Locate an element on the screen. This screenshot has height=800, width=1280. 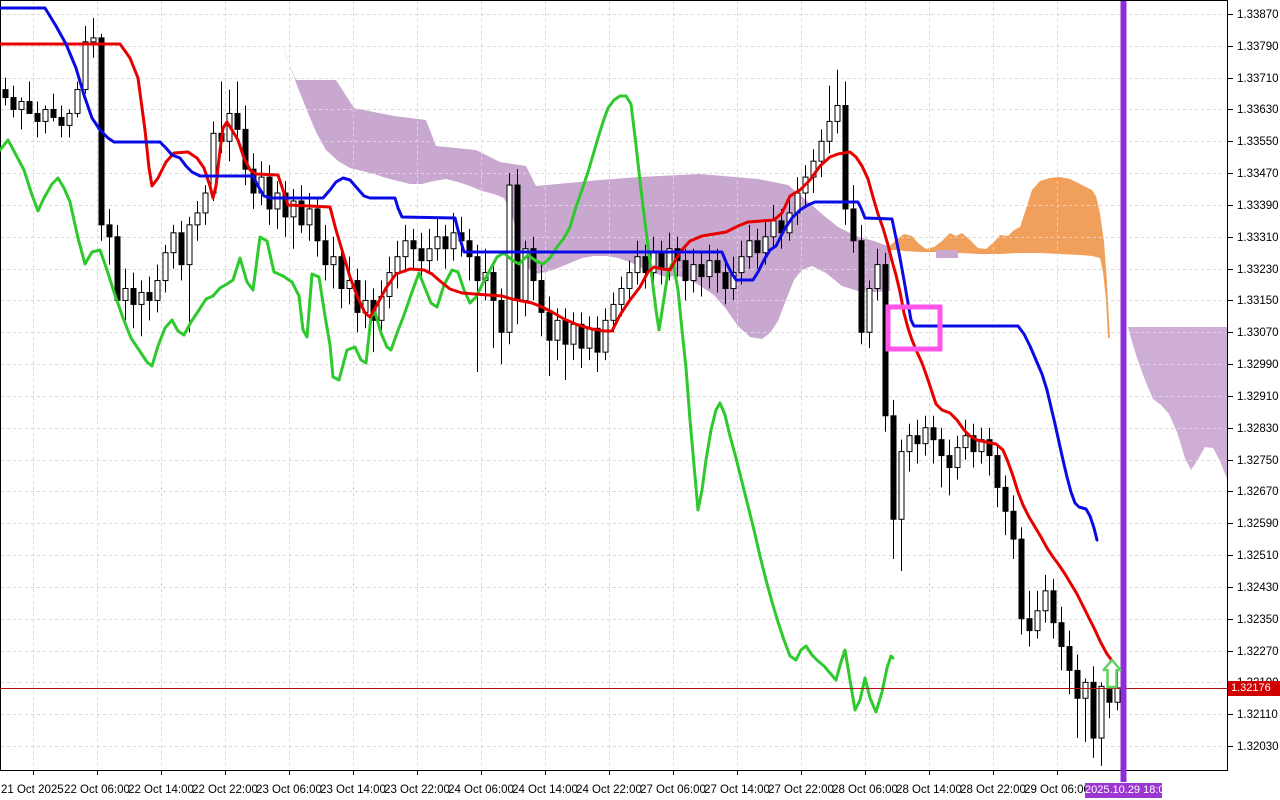
svg-text: 1.32270 is located at coordinates (1258, 652).